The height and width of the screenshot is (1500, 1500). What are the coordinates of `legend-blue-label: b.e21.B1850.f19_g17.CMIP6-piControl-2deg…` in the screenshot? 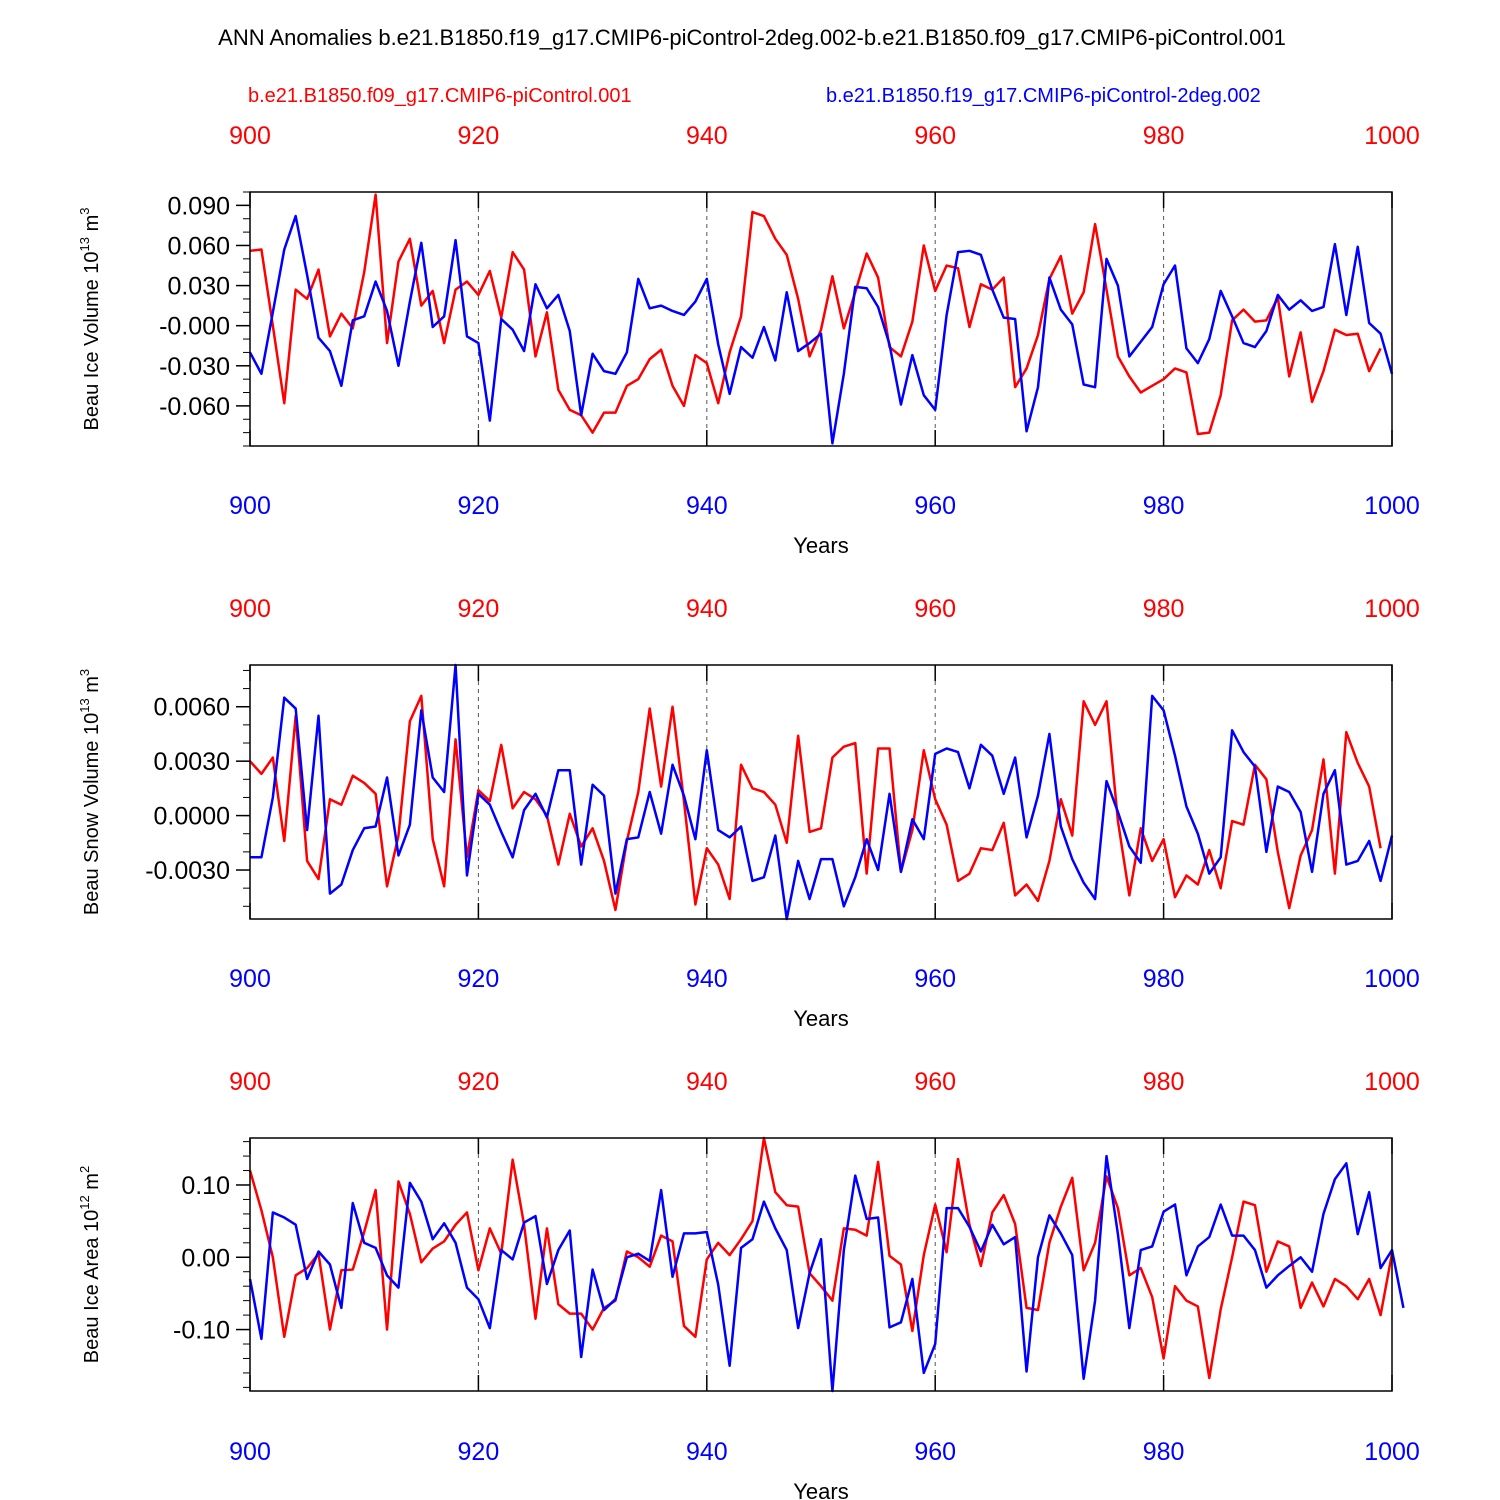 It's located at (1043, 96).